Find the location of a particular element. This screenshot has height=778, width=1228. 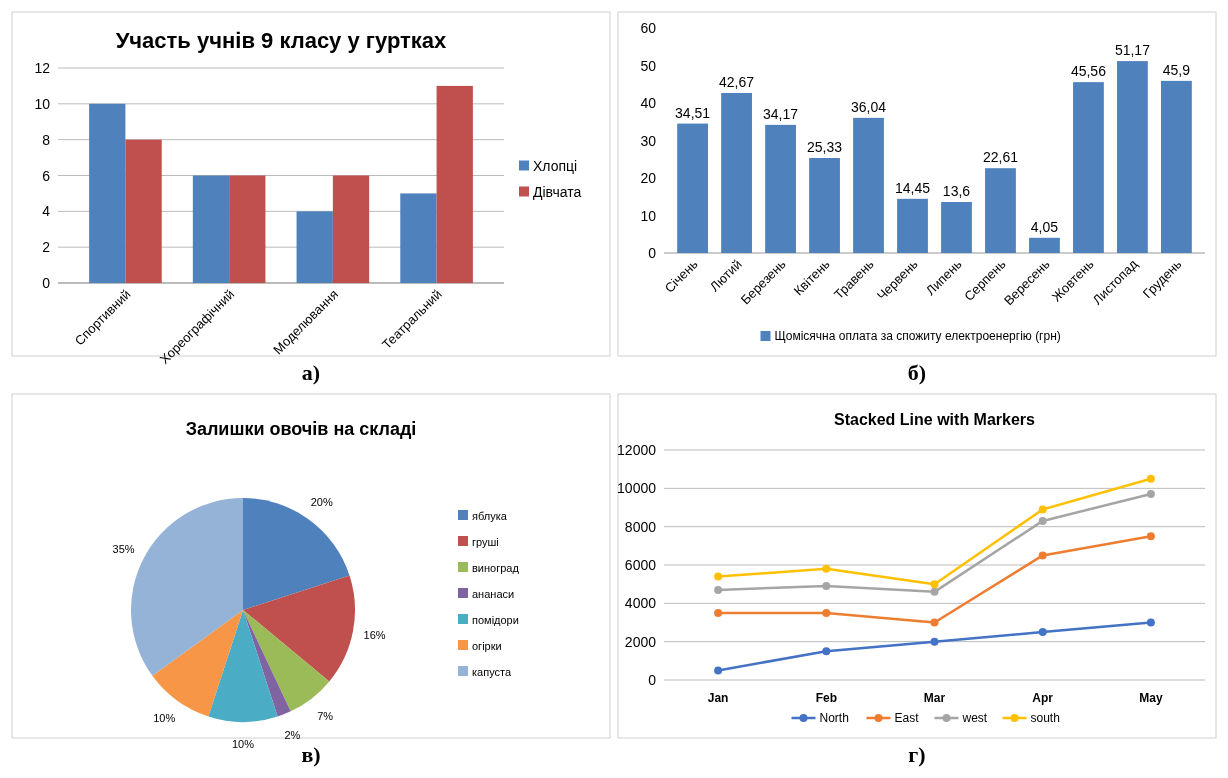

legend-label: west is located at coordinates (974, 718).